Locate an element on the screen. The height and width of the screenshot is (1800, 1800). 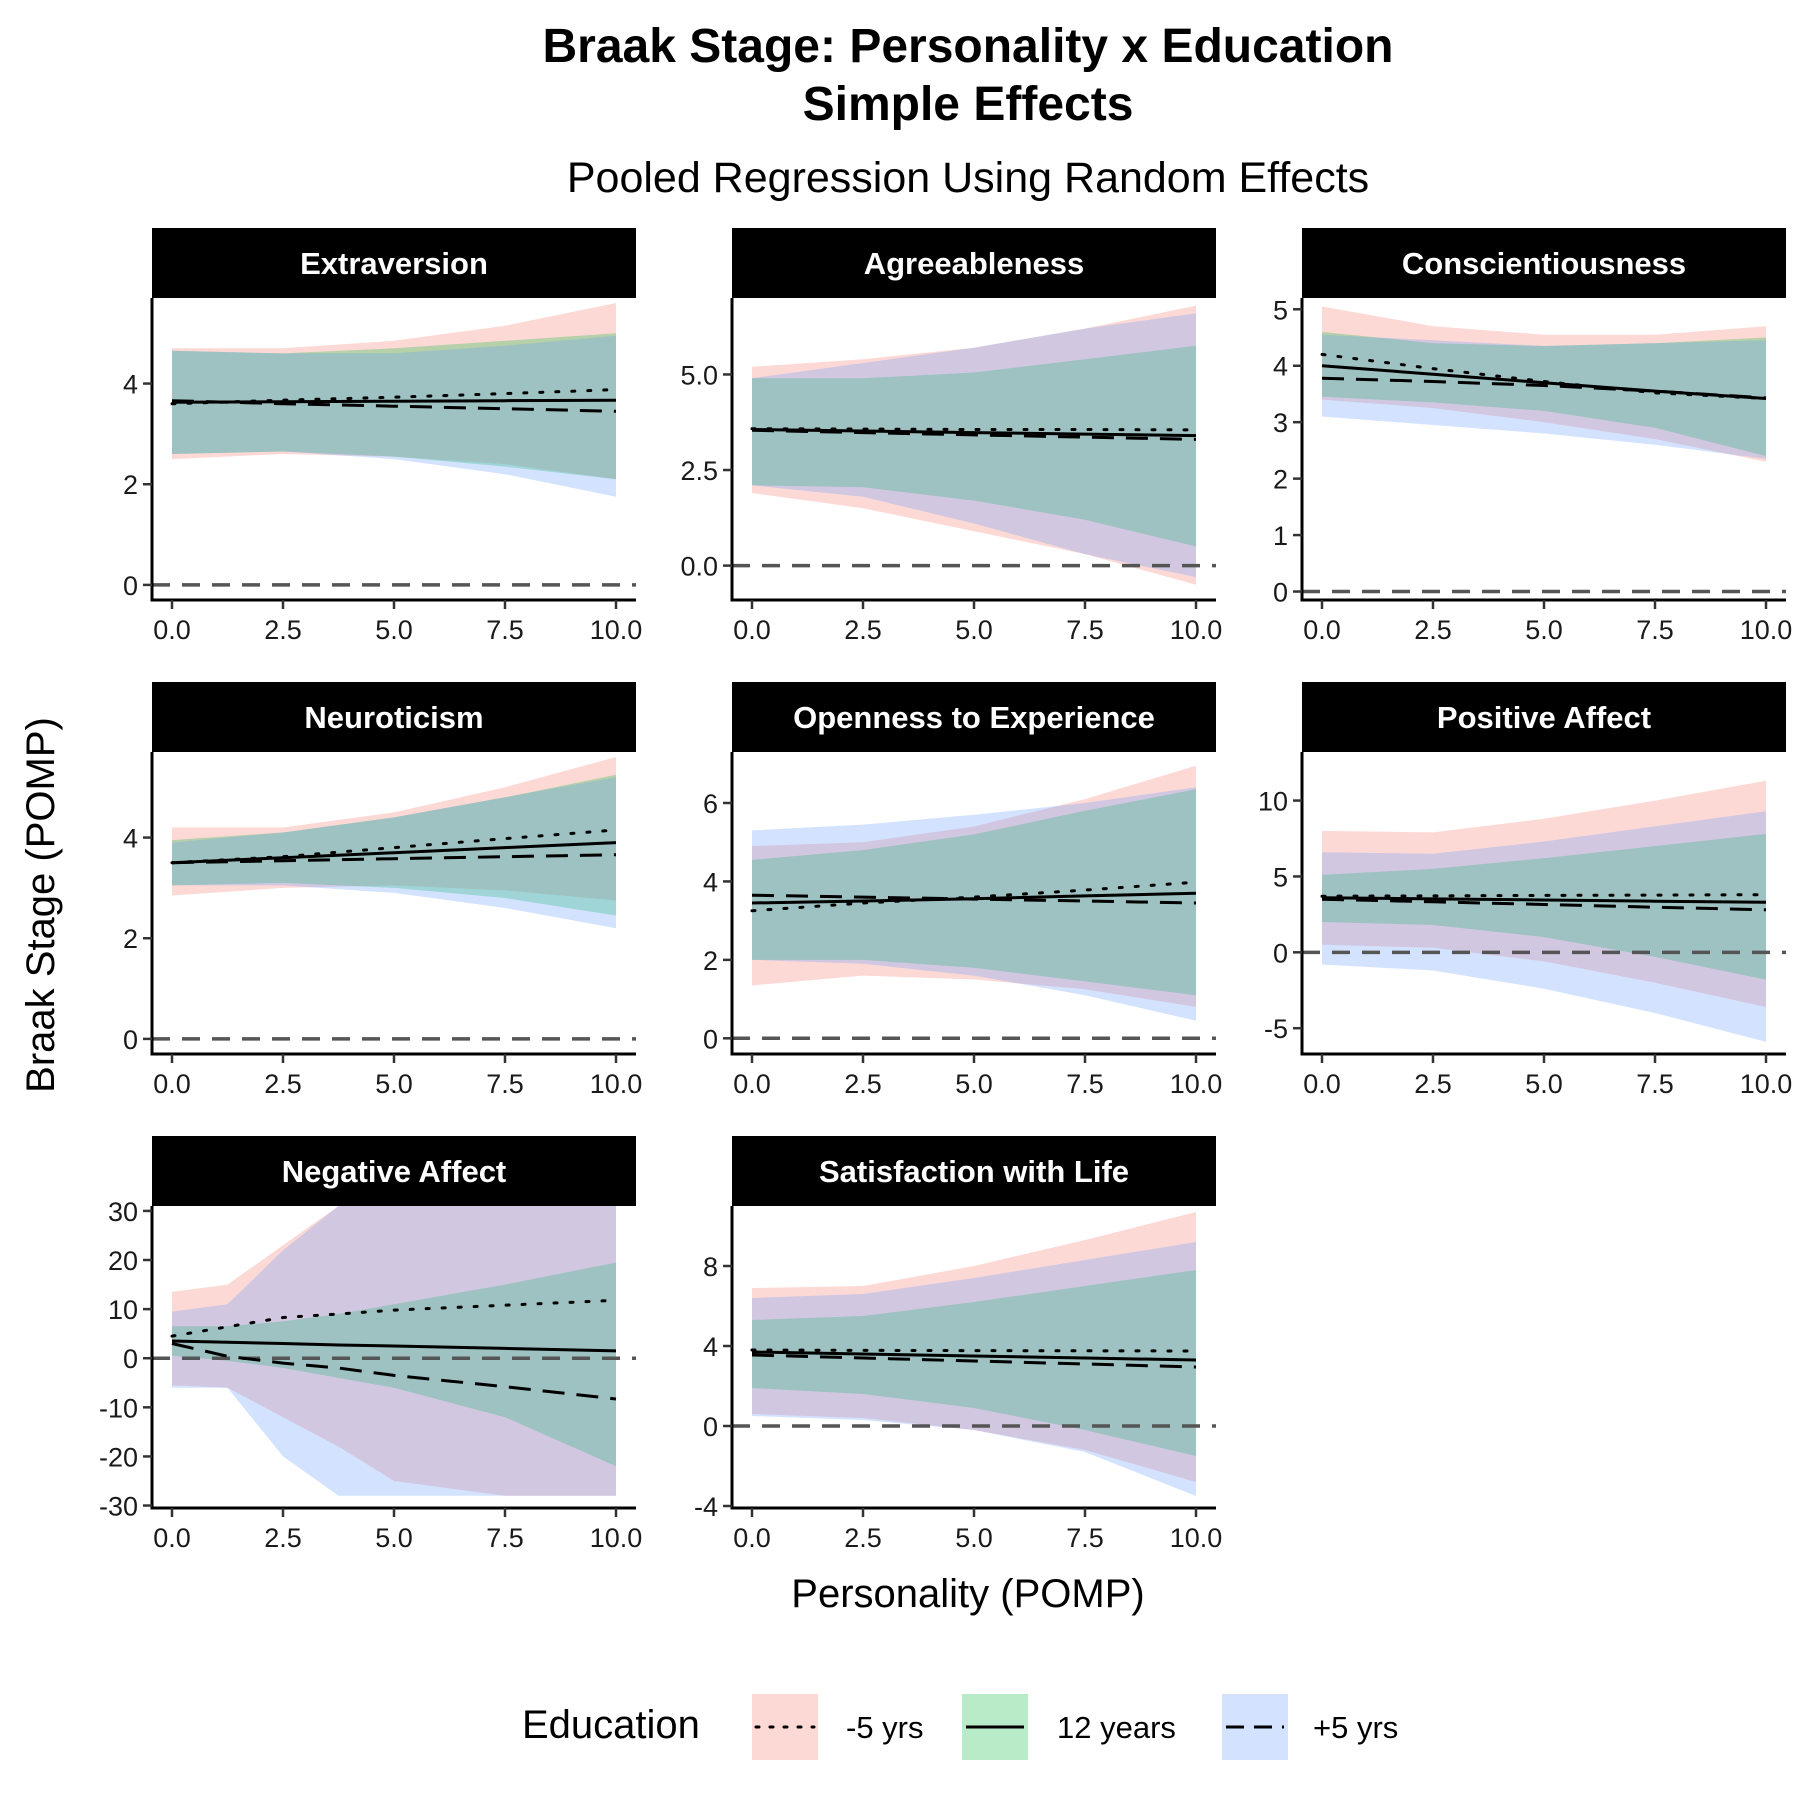
ribbon-low-negative-affect is located at coordinates (394, 1351).